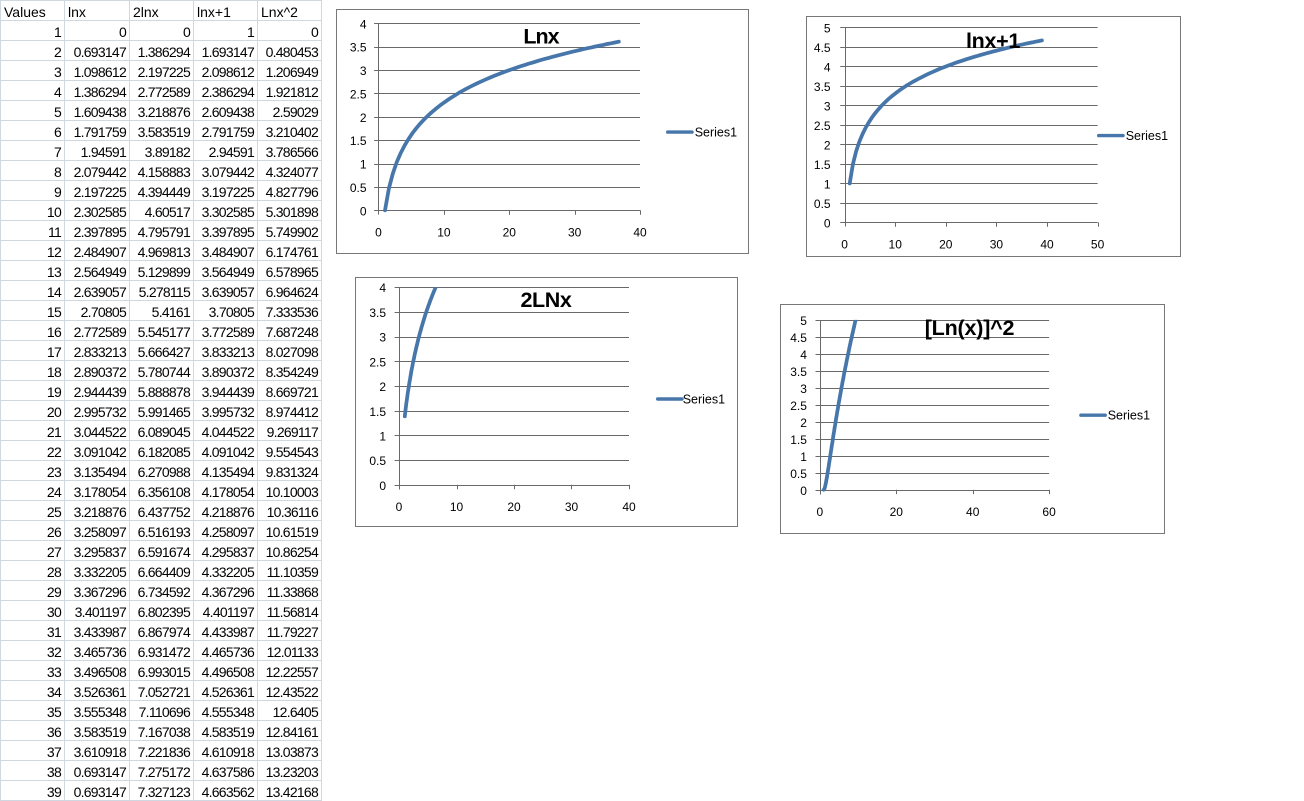  What do you see at coordinates (1098, 245) in the screenshot?
I see `svg-text: 50` at bounding box center [1098, 245].